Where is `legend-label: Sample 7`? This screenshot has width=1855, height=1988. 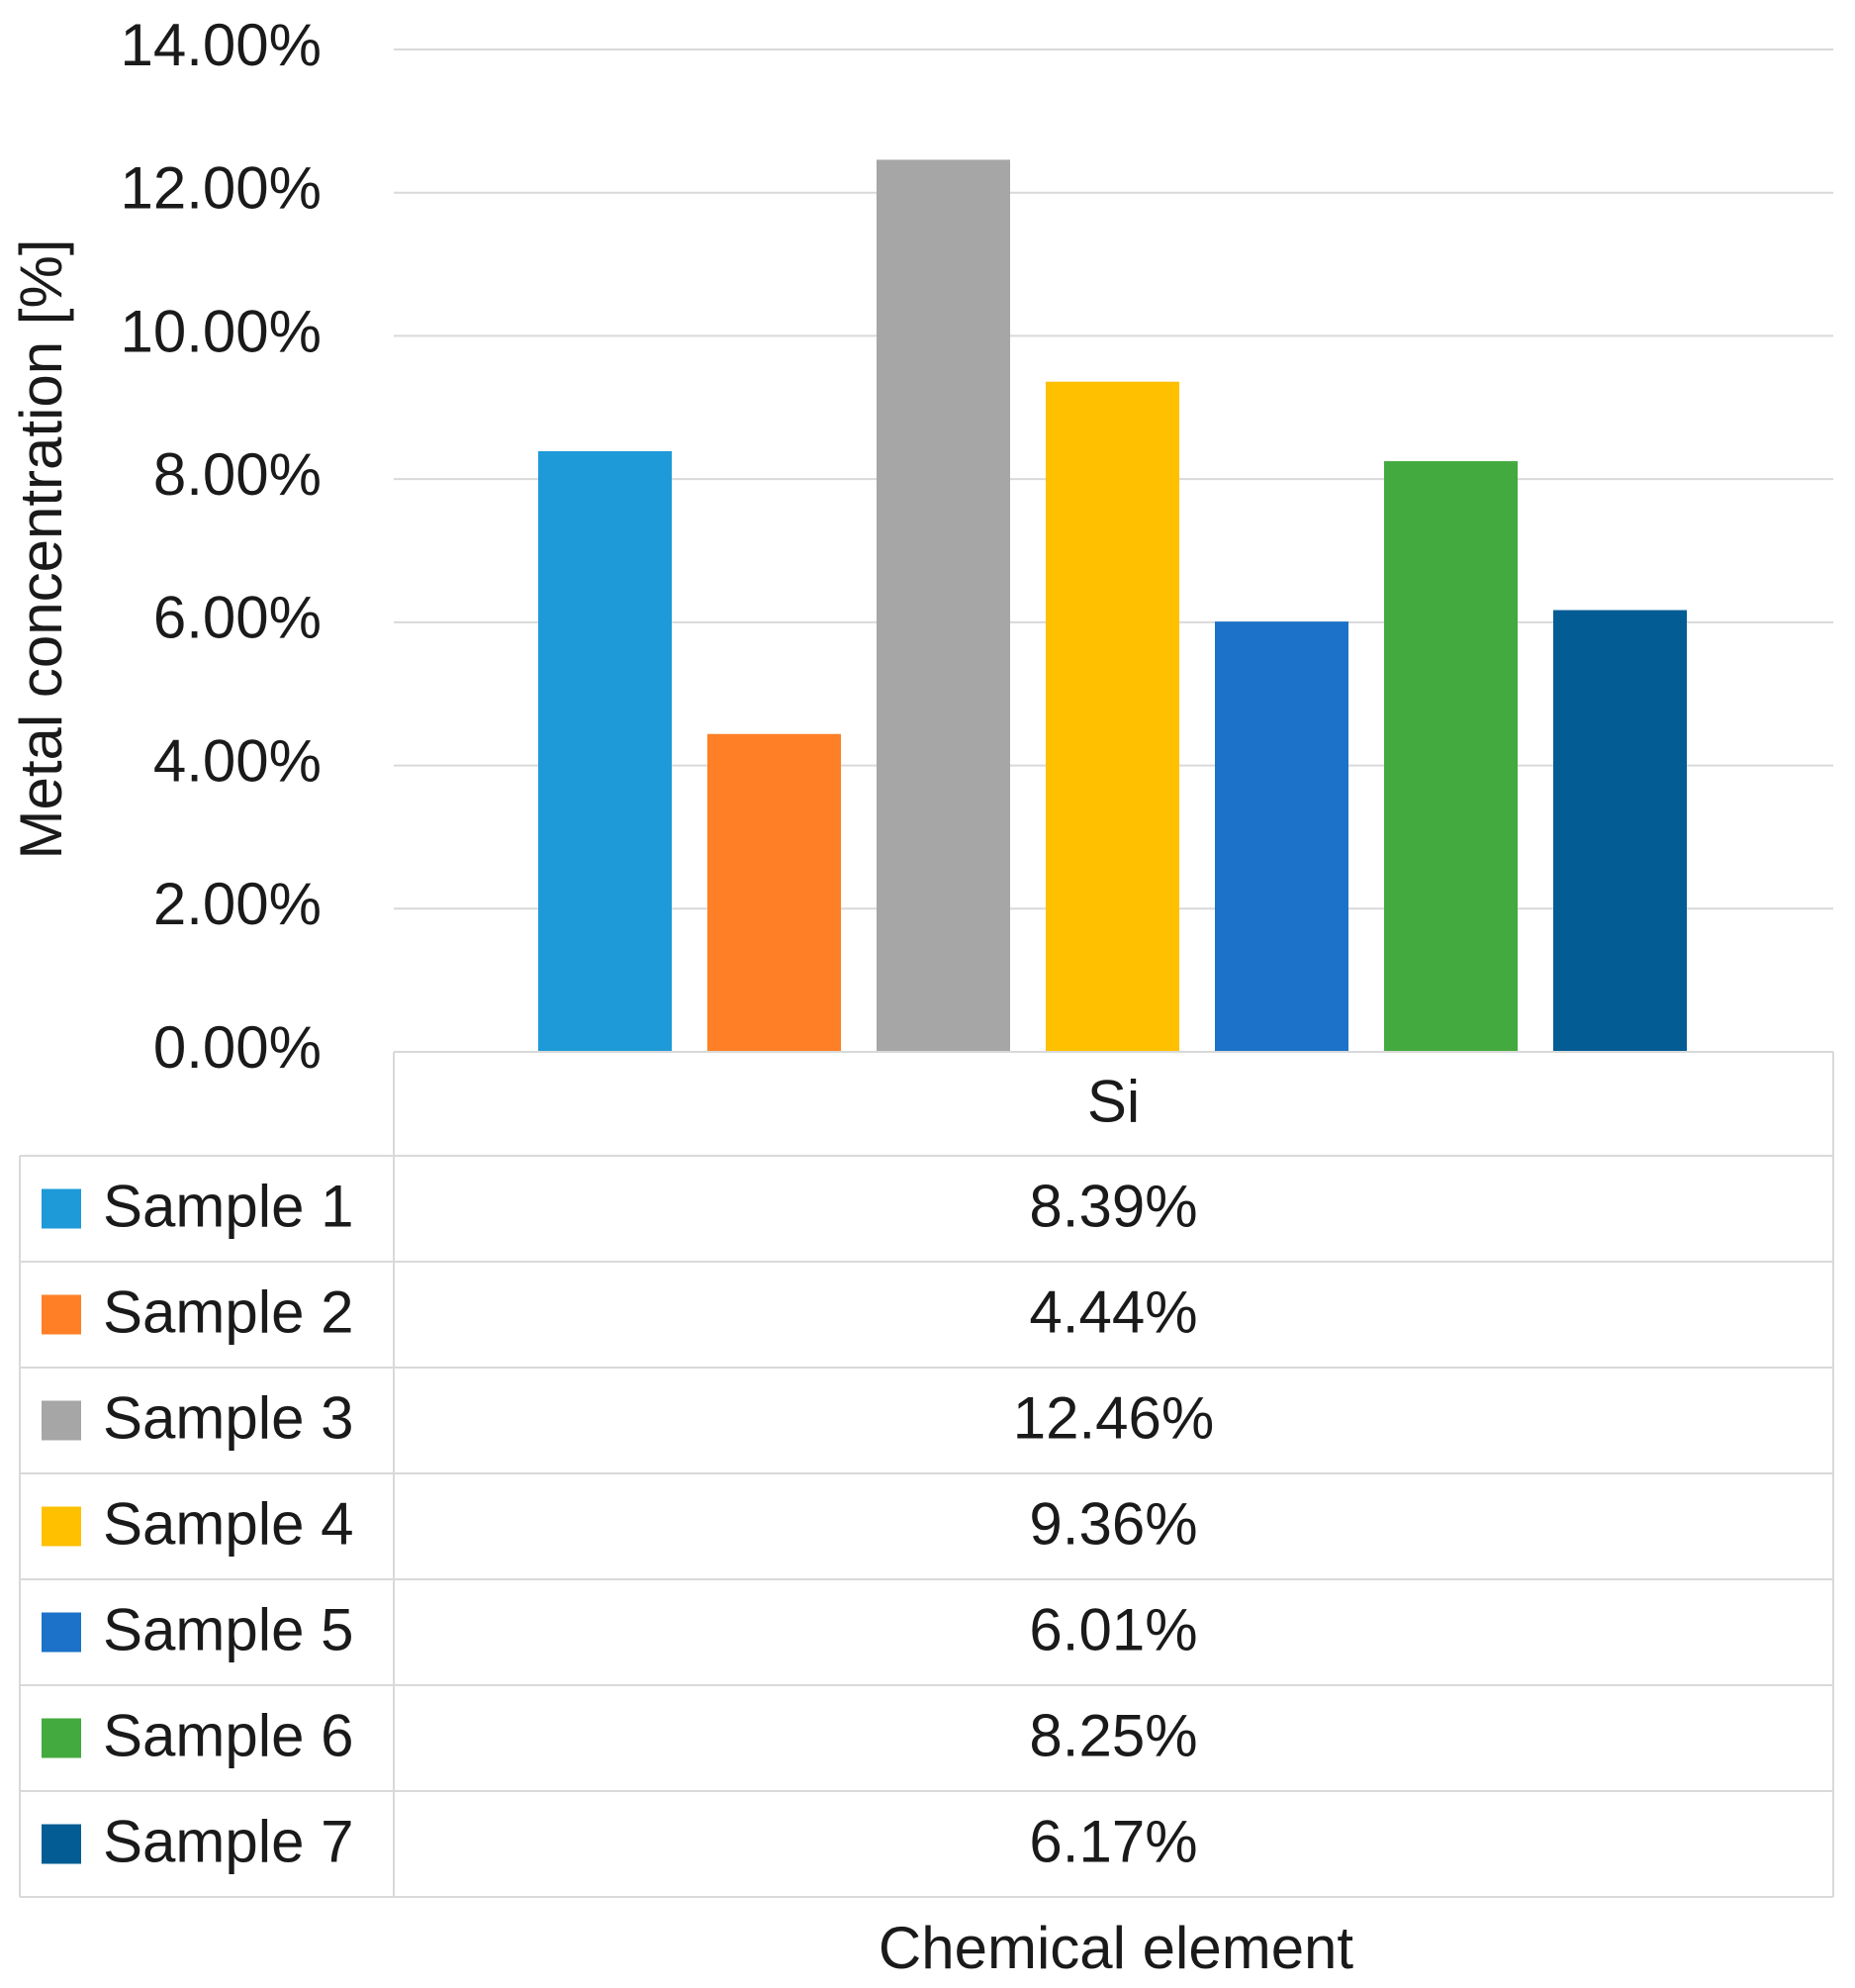
legend-label: Sample 7 is located at coordinates (228, 1841).